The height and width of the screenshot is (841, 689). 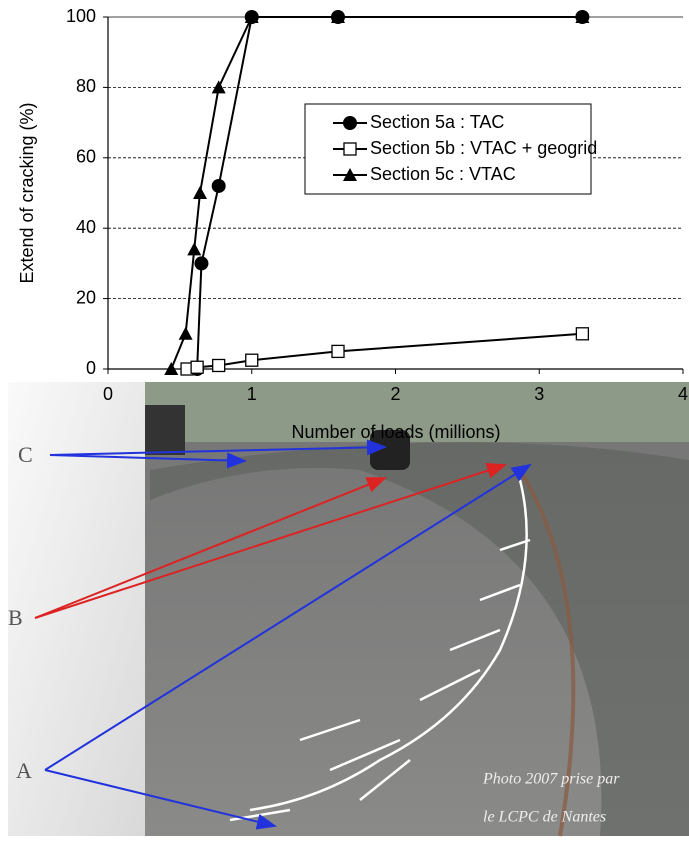 I want to click on y-tick-label: 100, so click(x=81, y=16).